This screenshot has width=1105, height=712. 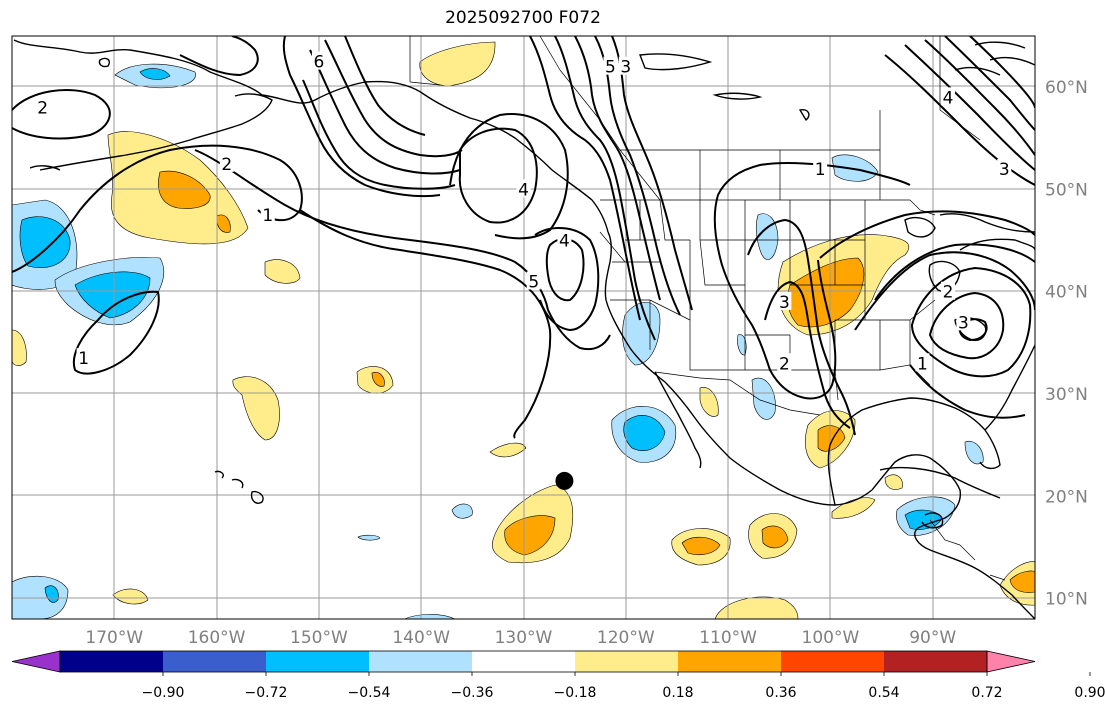 I want to click on lon-tick-label: 170°W, so click(x=114, y=638).